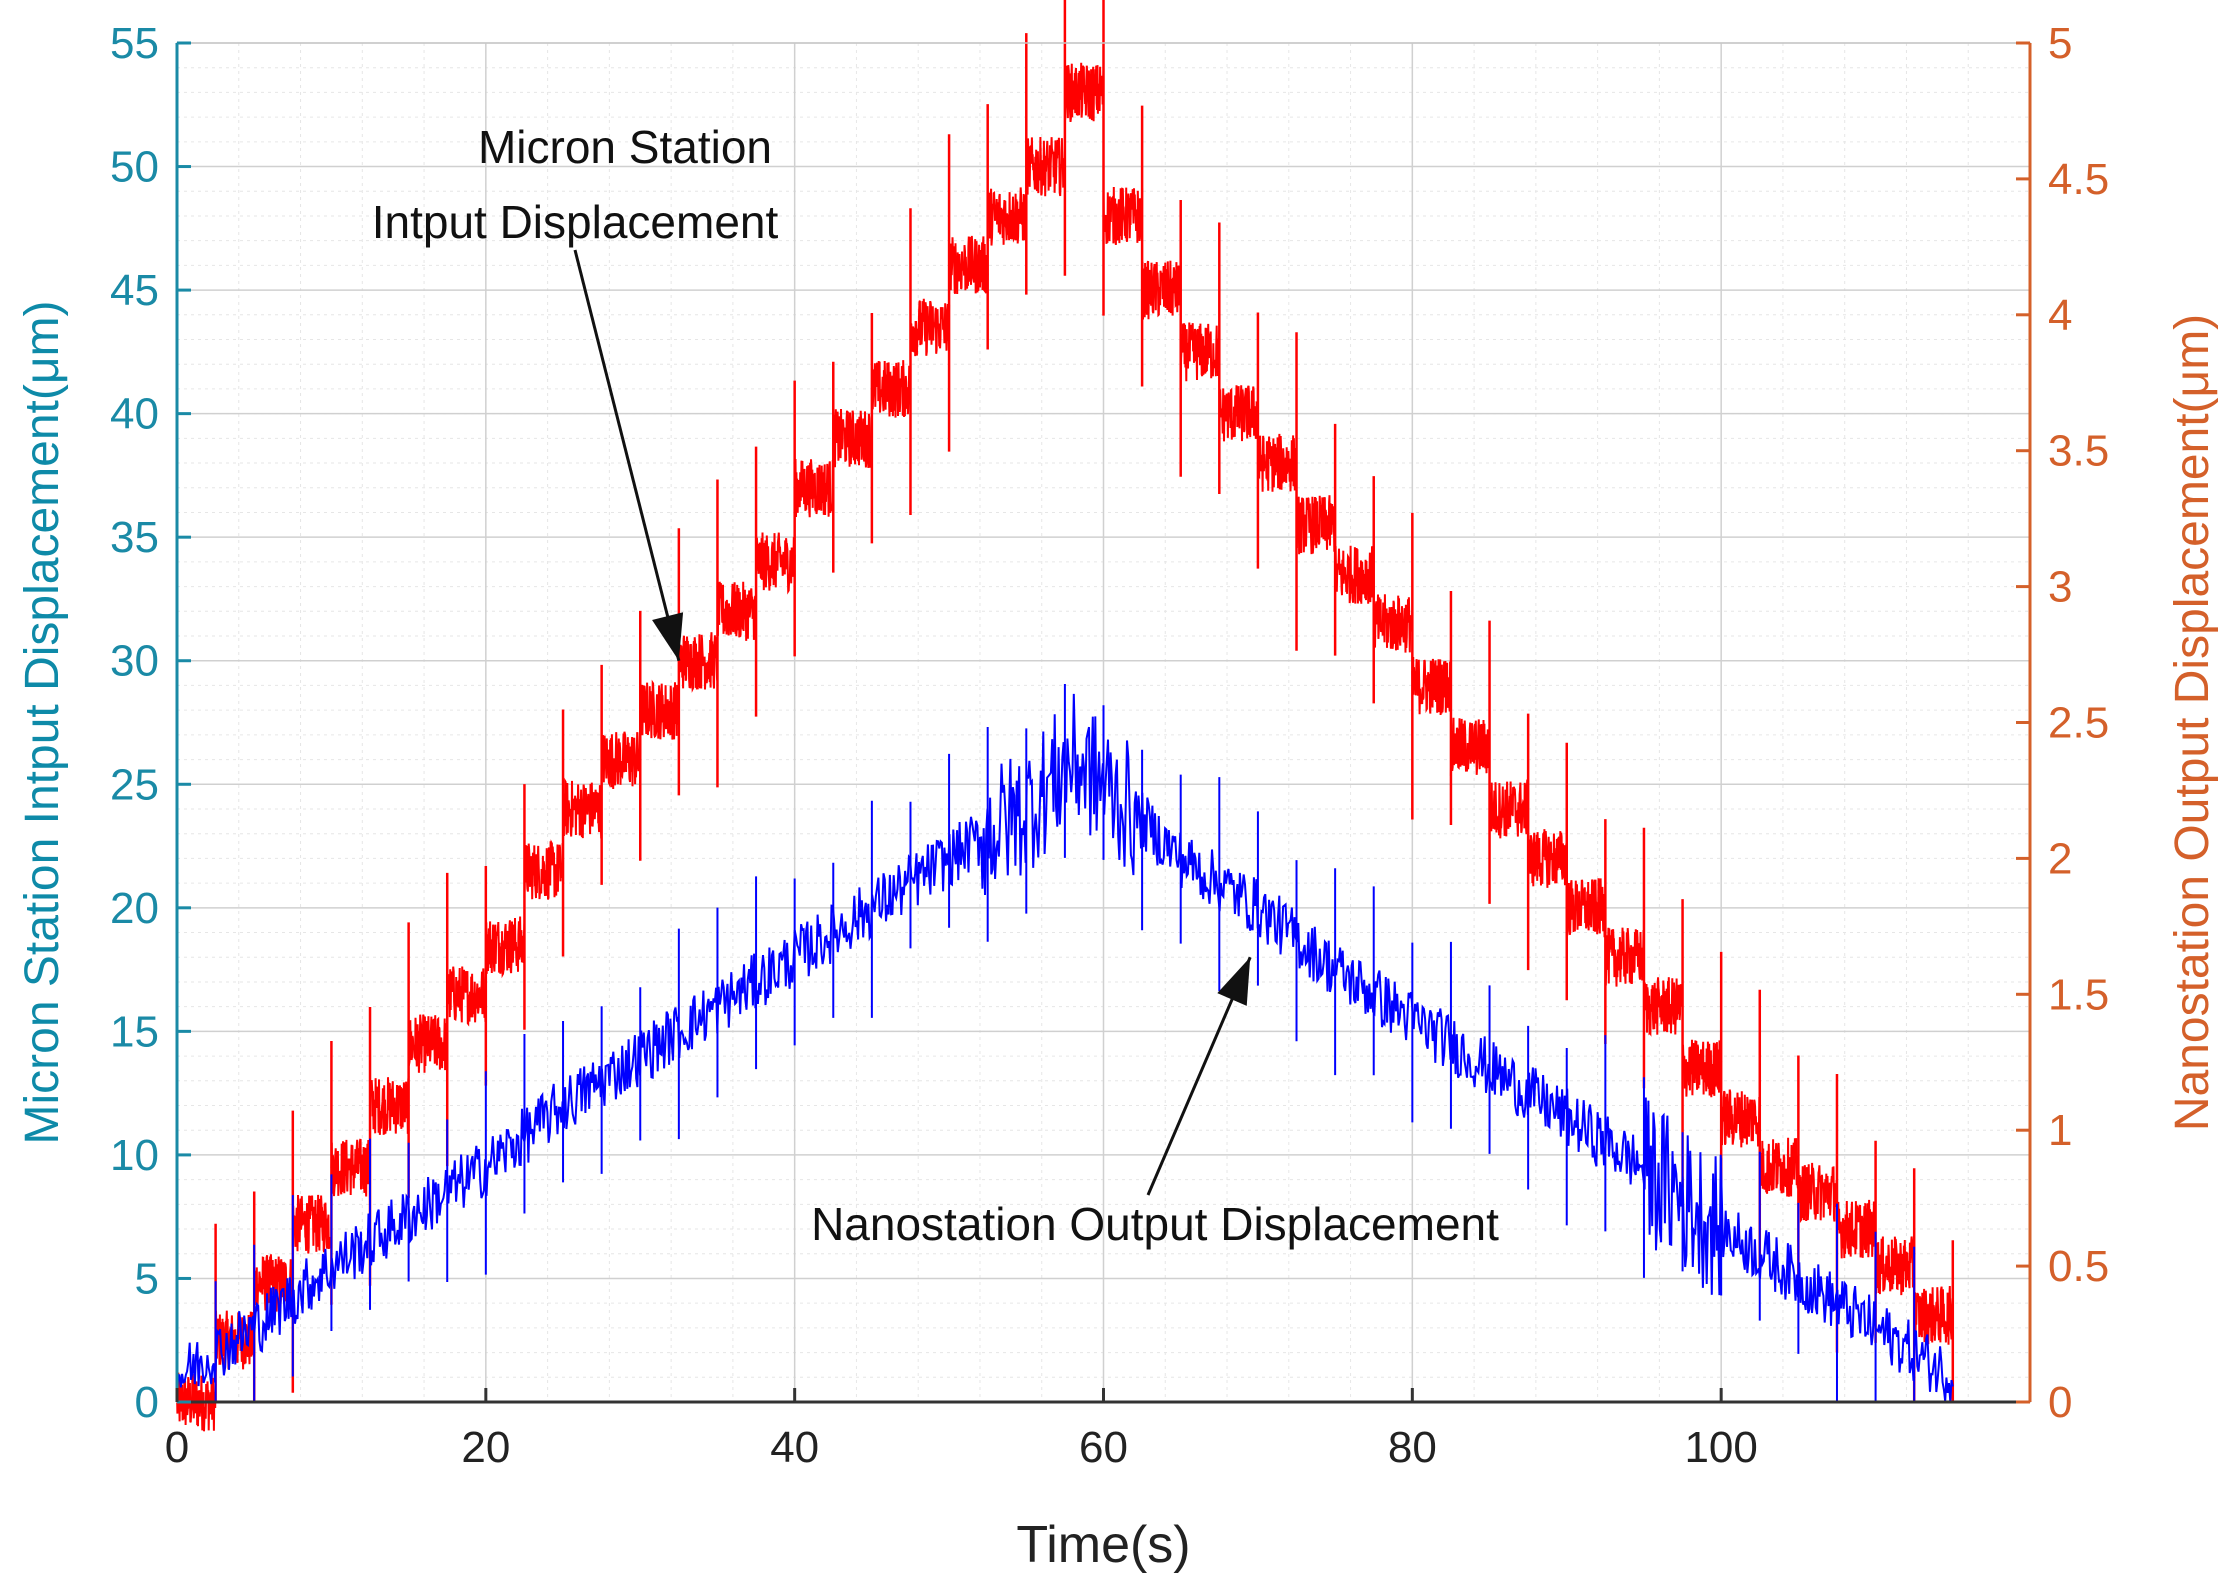 The image size is (2237, 1588). What do you see at coordinates (134, 414) in the screenshot?
I see `left-tick-label: 40` at bounding box center [134, 414].